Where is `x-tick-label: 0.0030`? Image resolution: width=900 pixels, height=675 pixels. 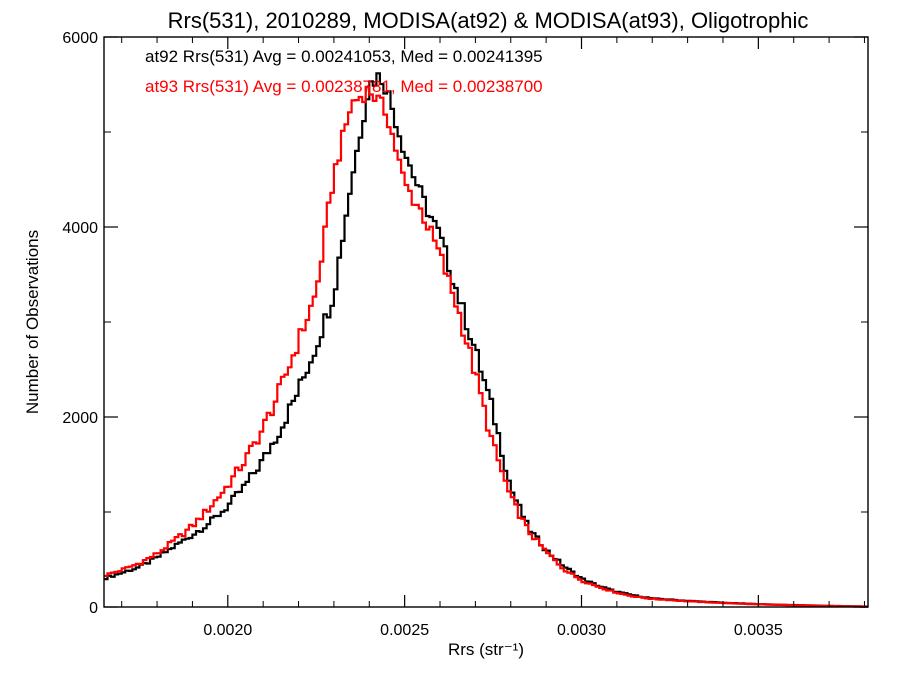 x-tick-label: 0.0030 is located at coordinates (581, 630).